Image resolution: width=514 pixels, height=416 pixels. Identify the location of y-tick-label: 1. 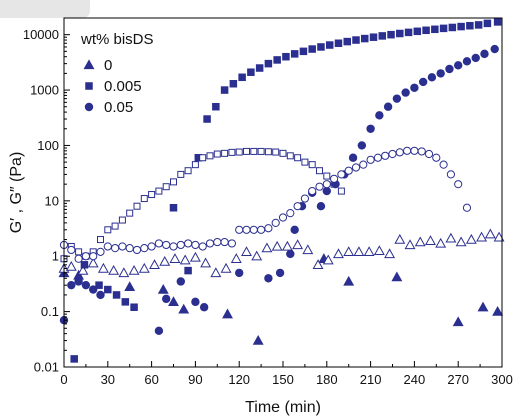
(55, 256).